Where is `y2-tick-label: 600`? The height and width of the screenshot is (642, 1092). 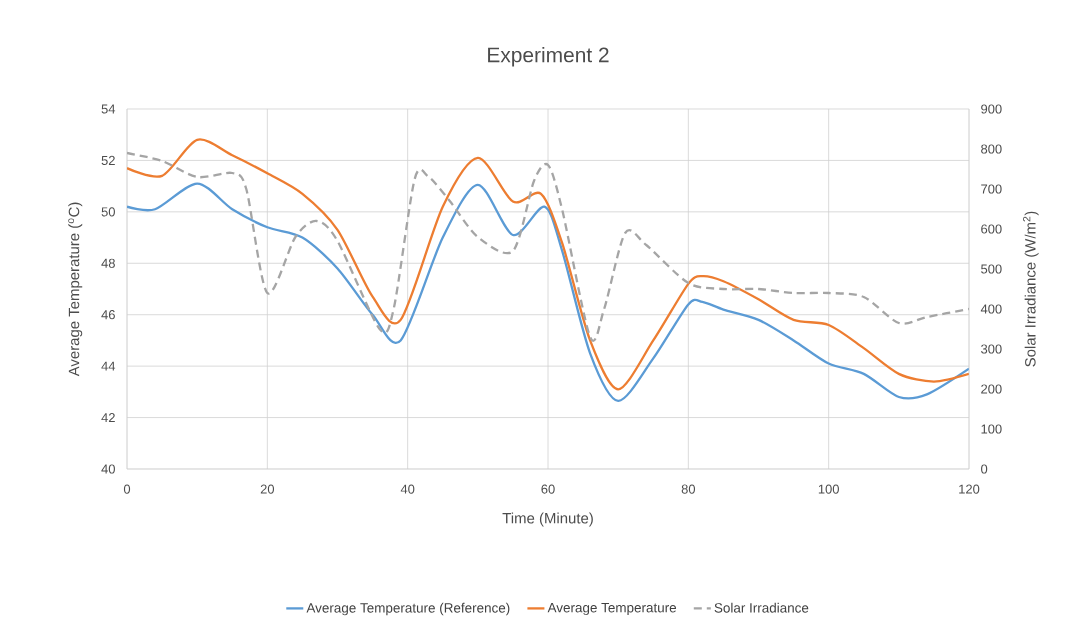
y2-tick-label: 600 is located at coordinates (991, 229).